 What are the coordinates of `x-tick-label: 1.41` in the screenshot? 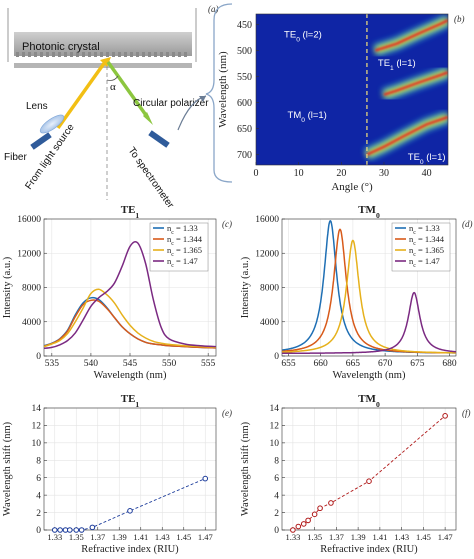 It's located at (379, 537).